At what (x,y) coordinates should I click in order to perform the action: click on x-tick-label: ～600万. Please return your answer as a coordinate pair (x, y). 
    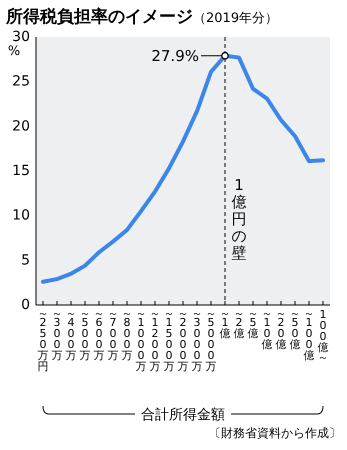
    Looking at the image, I should click on (99, 334).